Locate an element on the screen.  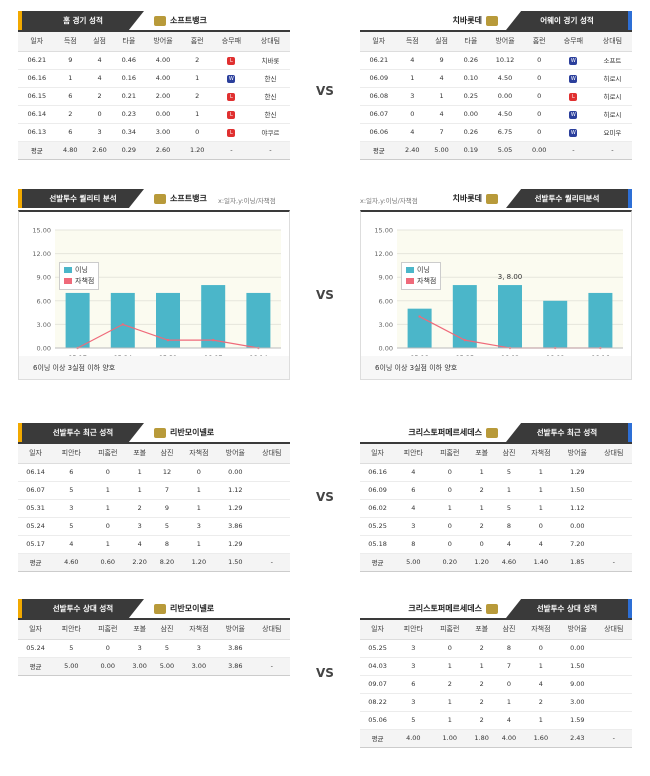
quality-right-note: 6이닝 이상 3실점 이하 양호 is located at coordinates (496, 368).